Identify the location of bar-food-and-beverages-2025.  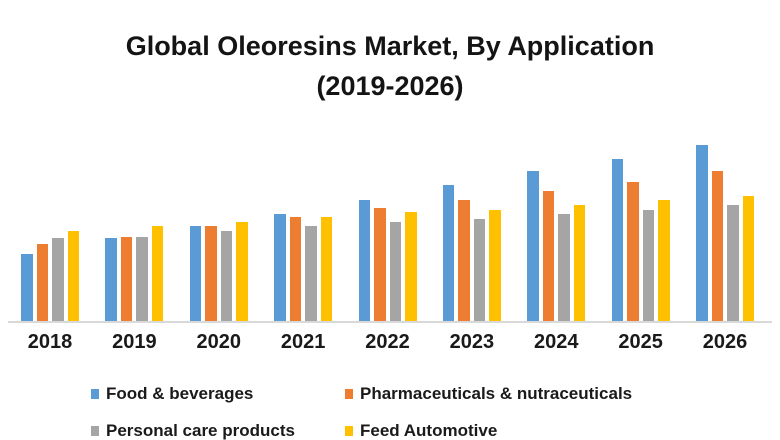
(617, 240).